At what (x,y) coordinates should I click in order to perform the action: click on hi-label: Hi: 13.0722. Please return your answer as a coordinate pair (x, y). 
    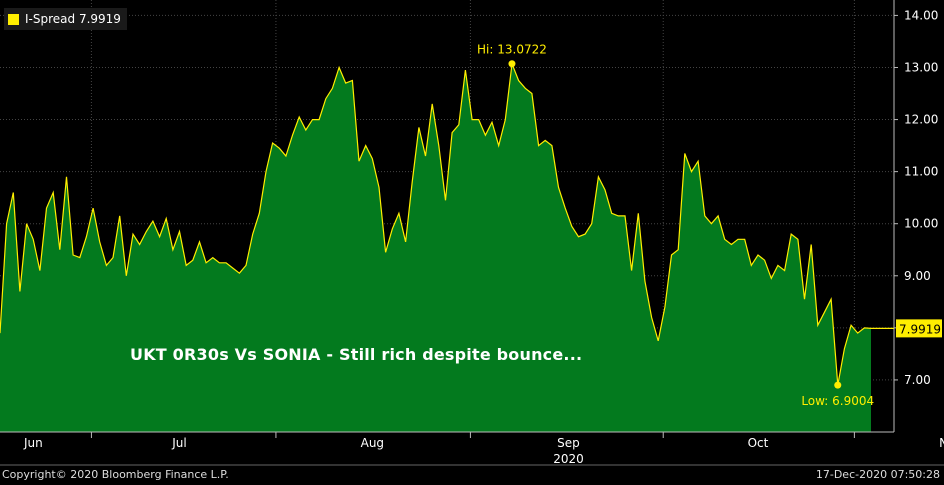
    Looking at the image, I should click on (512, 50).